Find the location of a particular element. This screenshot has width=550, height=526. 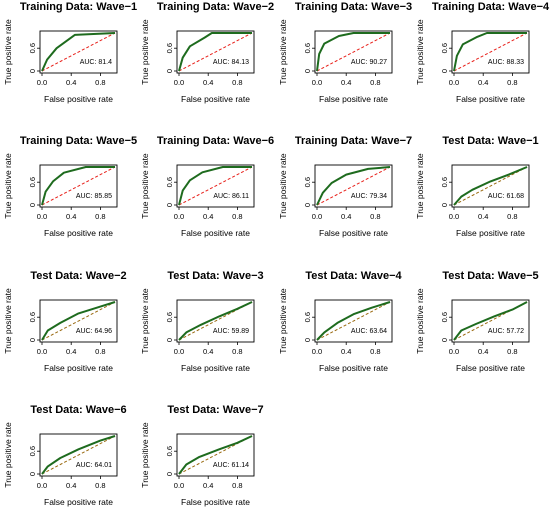

panel-title: Test Data: Wave−7 is located at coordinates (215, 410).